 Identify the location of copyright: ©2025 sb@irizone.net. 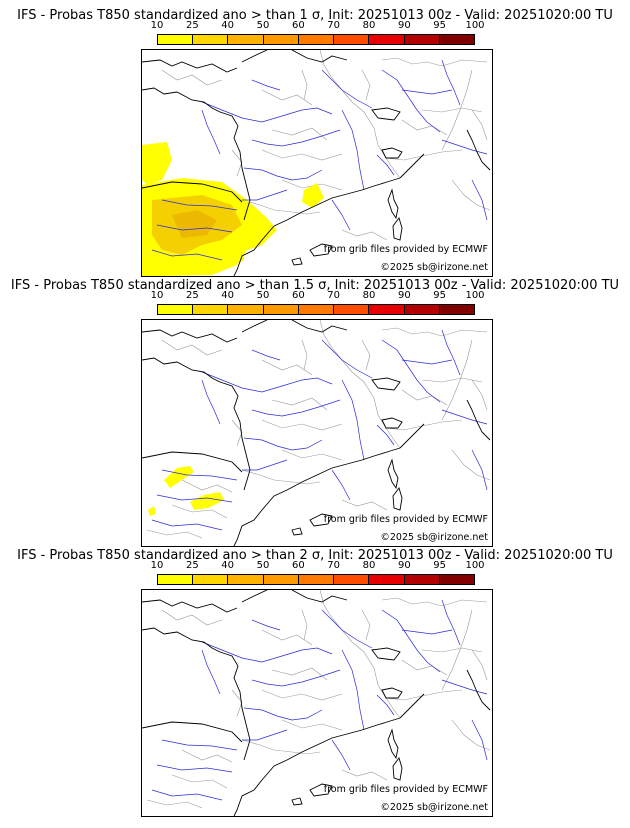
(434, 537).